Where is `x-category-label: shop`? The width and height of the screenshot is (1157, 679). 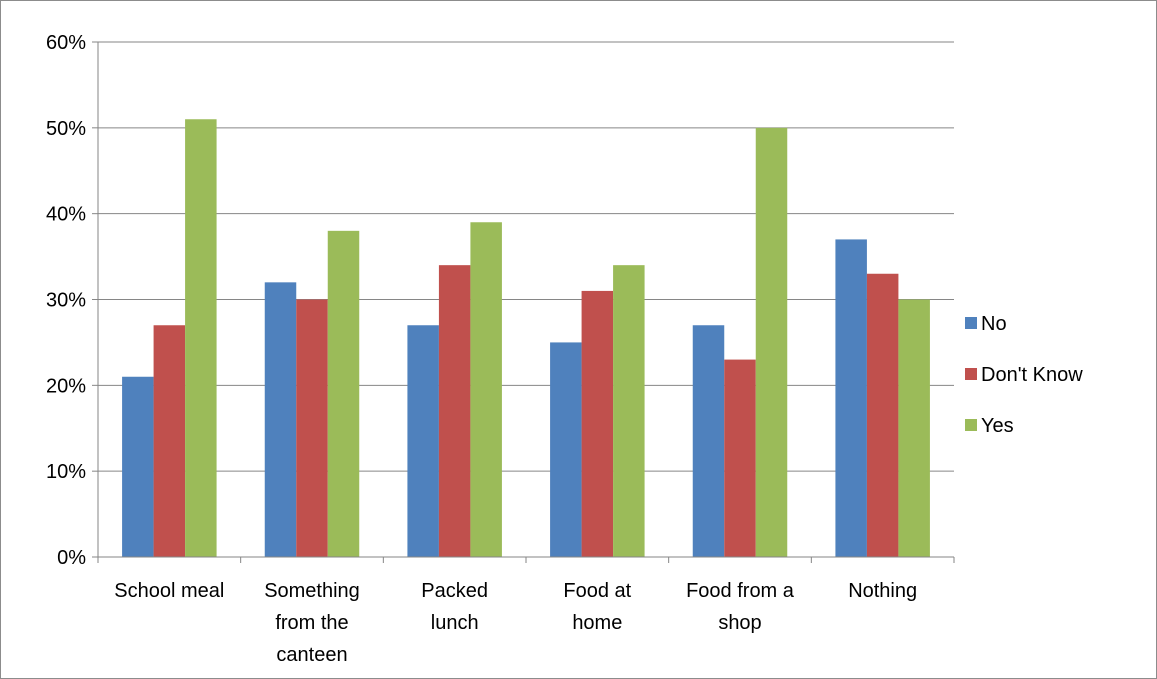 x-category-label: shop is located at coordinates (739, 623).